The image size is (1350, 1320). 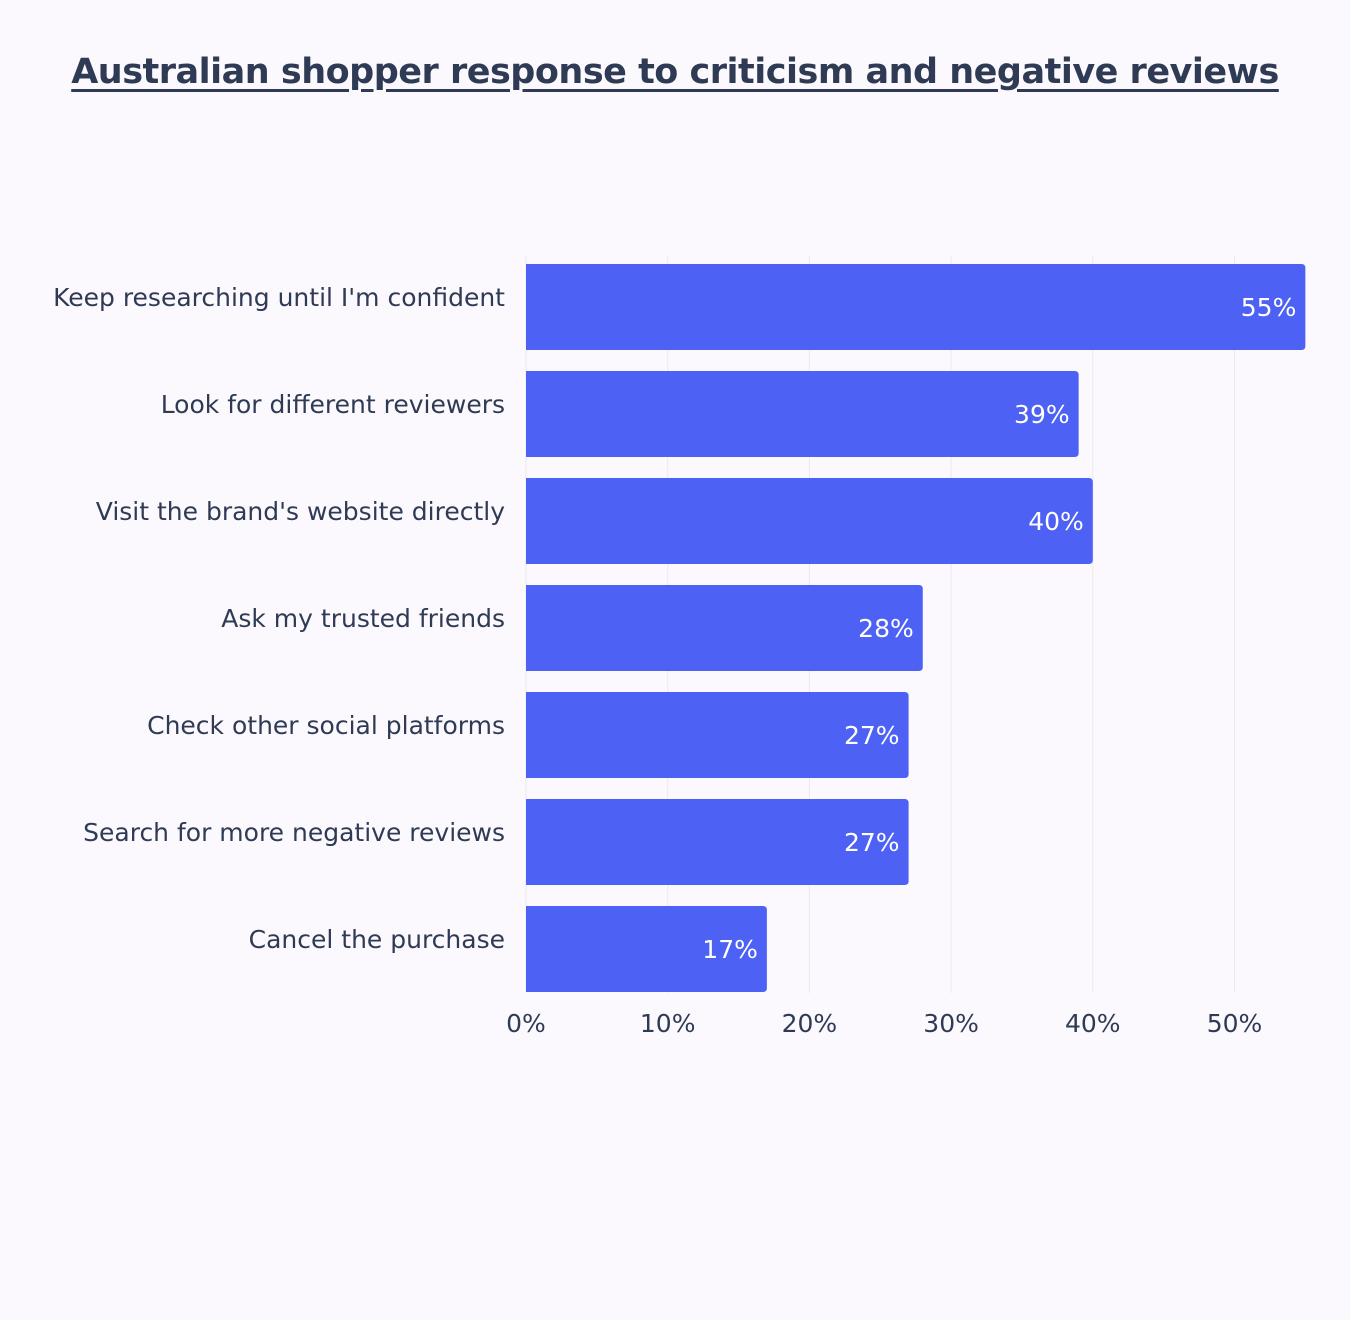 What do you see at coordinates (294, 832) in the screenshot?
I see `category-label-5: Search for more negative reviews` at bounding box center [294, 832].